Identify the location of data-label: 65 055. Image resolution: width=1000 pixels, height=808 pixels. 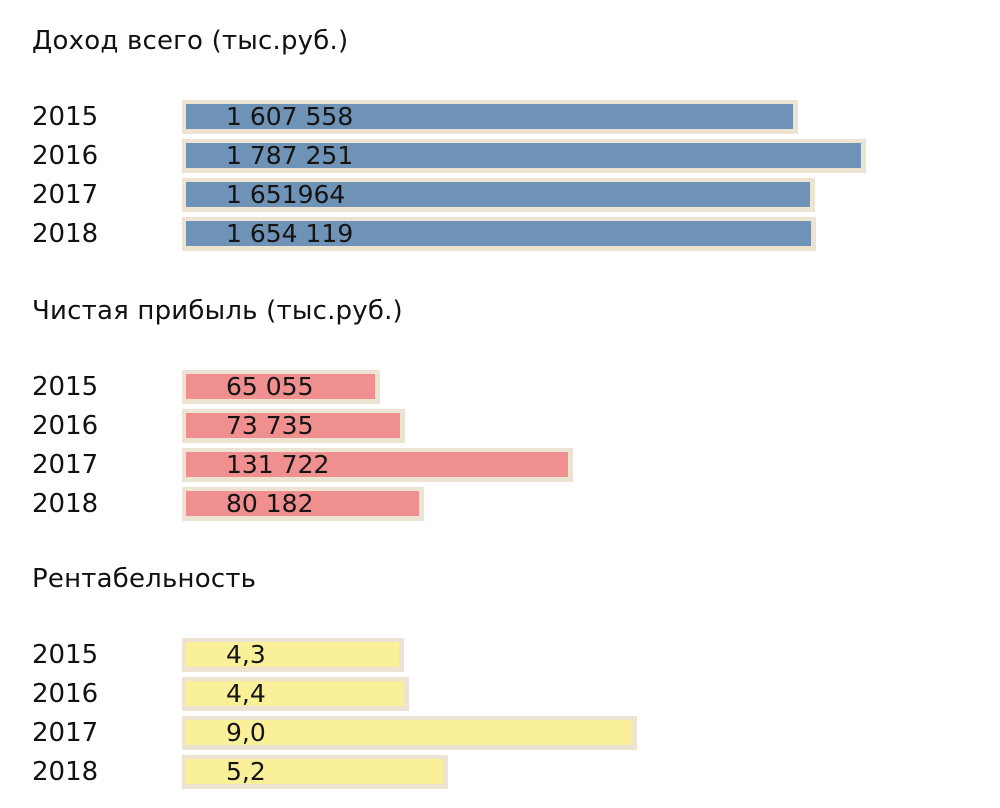
(270, 386).